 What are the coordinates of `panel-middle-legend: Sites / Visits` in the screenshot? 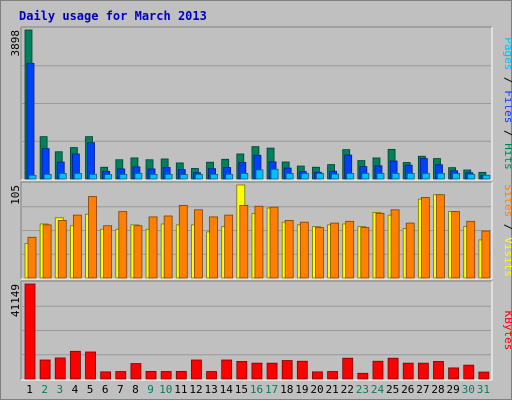 It's located at (507, 230).